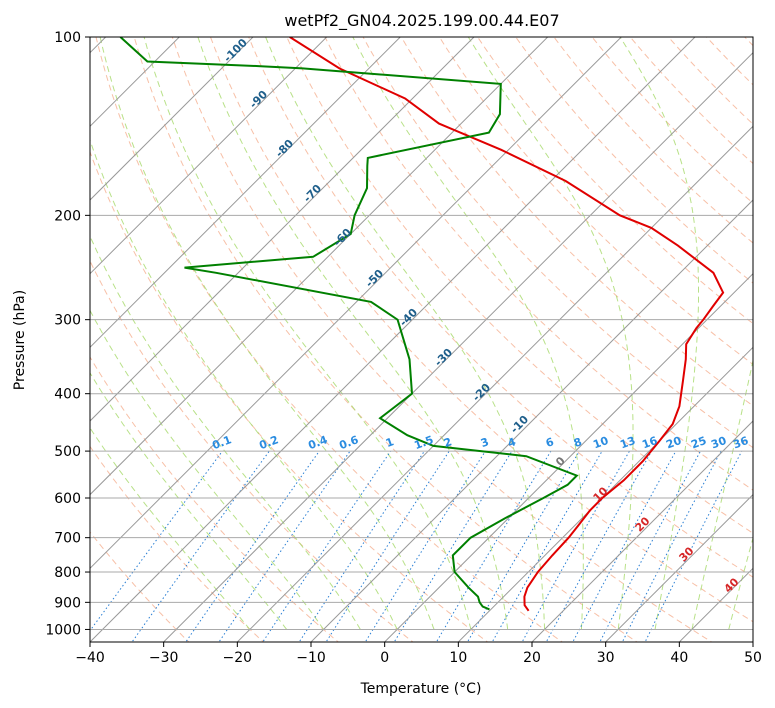  I want to click on mixing-ratio-label: 20, so click(673, 443).